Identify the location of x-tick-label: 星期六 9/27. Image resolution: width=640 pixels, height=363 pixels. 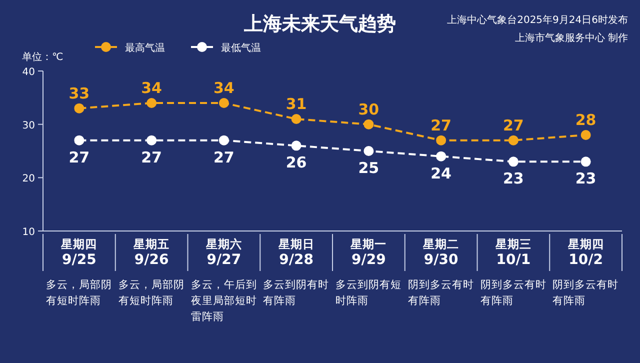
(223, 252).